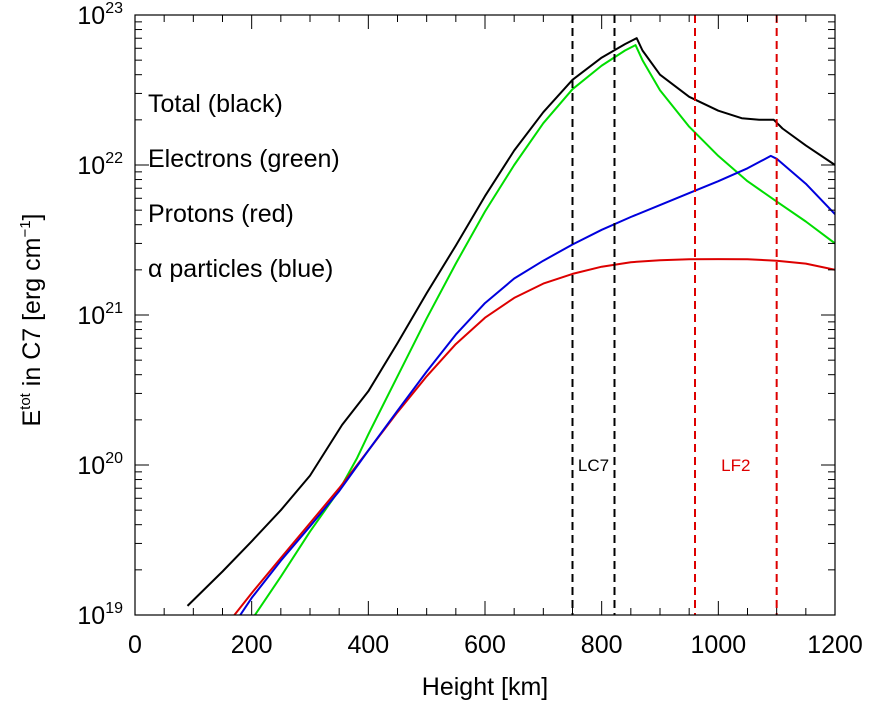  Describe the element at coordinates (240, 269) in the screenshot. I see `legend-entry-3: α particles (blue)` at that location.